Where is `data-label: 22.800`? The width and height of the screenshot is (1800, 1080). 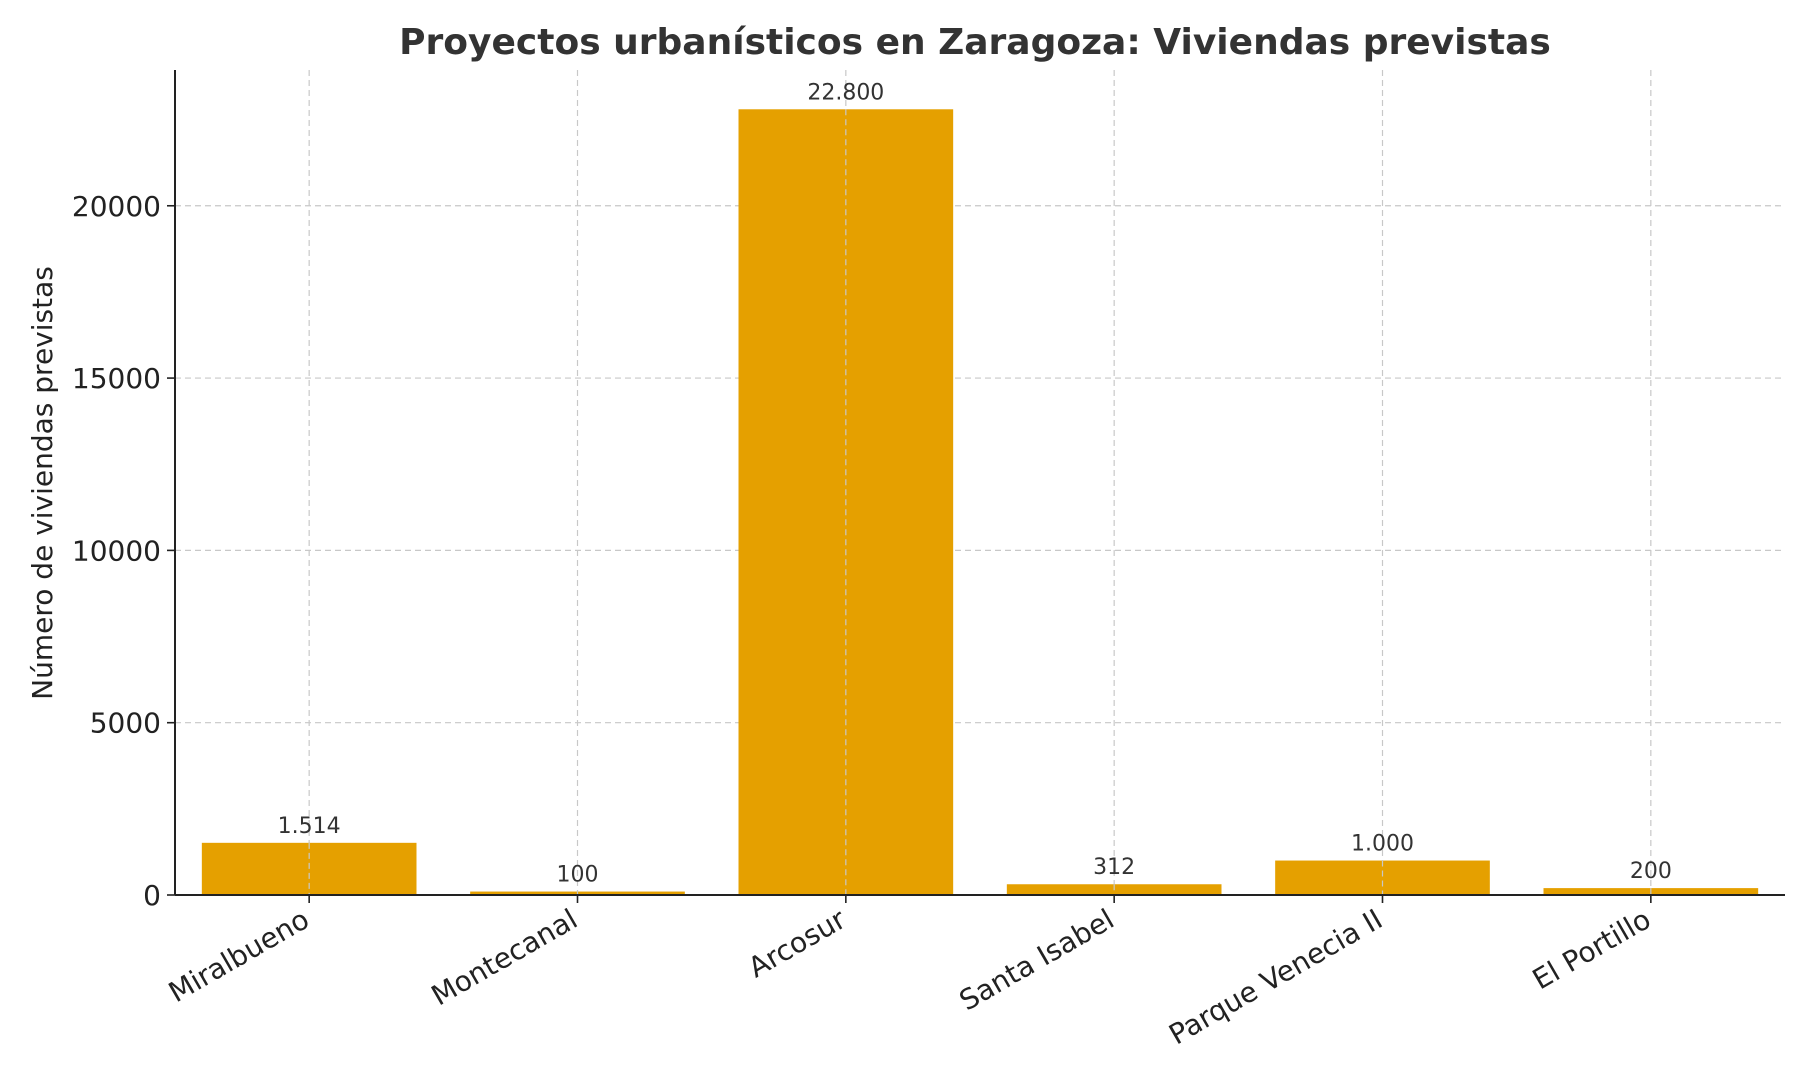 data-label: 22.800 is located at coordinates (845, 92).